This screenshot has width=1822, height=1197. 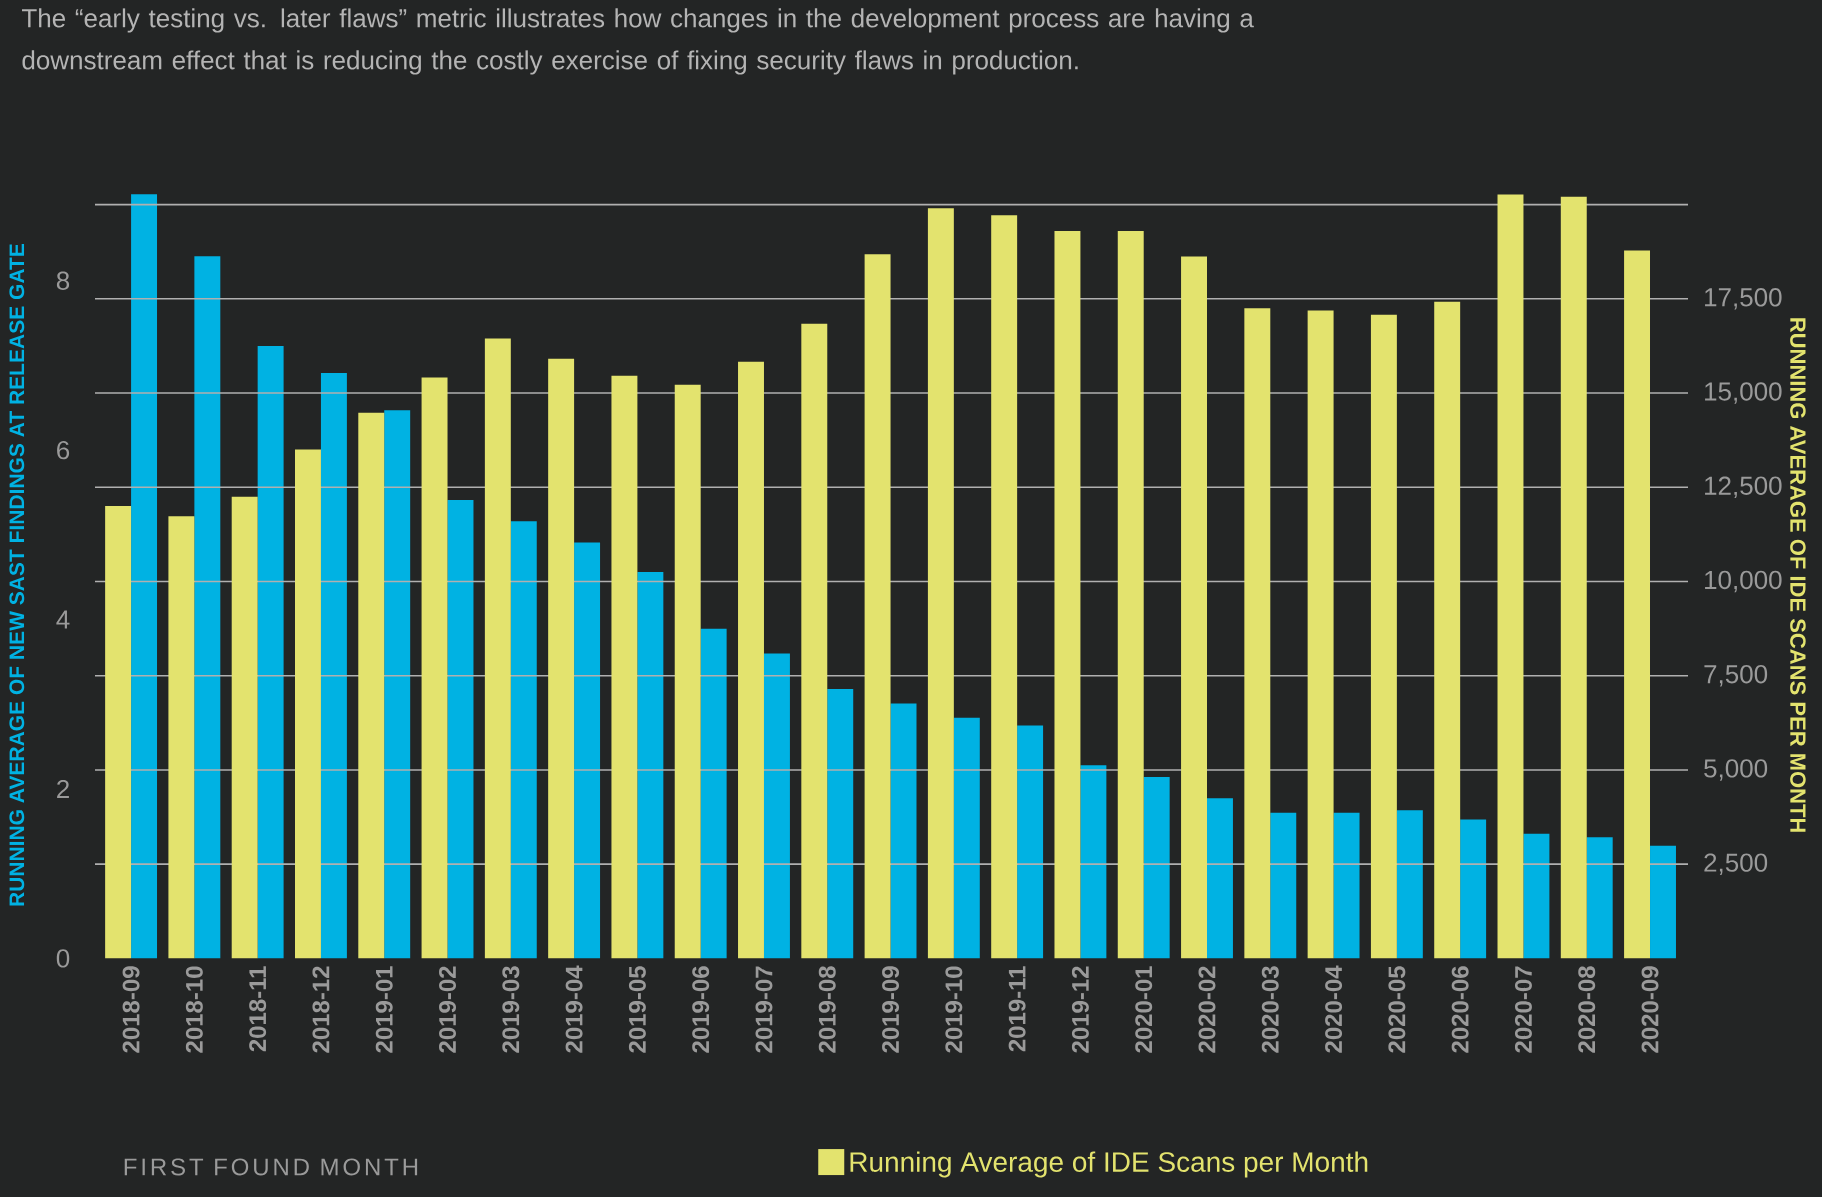 What do you see at coordinates (764, 1009) in the screenshot?
I see `x-tick-label: 2019-07` at bounding box center [764, 1009].